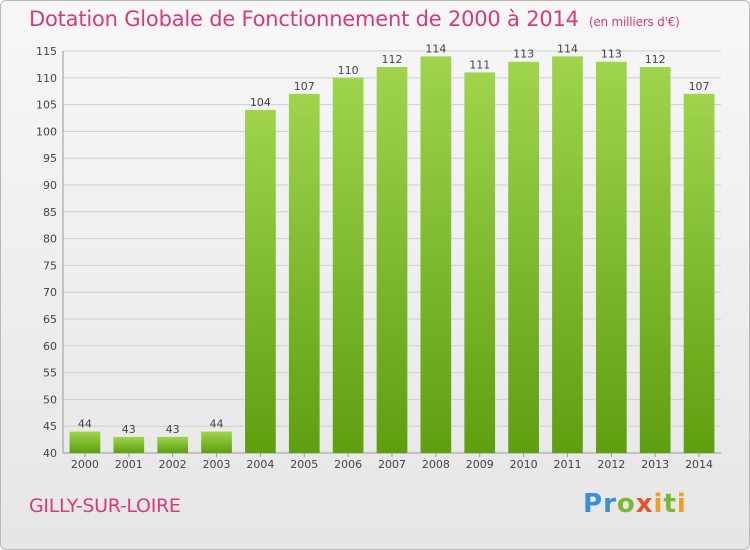 This screenshot has height=550, width=750. What do you see at coordinates (392, 59) in the screenshot?
I see `data-label-2007: 112` at bounding box center [392, 59].